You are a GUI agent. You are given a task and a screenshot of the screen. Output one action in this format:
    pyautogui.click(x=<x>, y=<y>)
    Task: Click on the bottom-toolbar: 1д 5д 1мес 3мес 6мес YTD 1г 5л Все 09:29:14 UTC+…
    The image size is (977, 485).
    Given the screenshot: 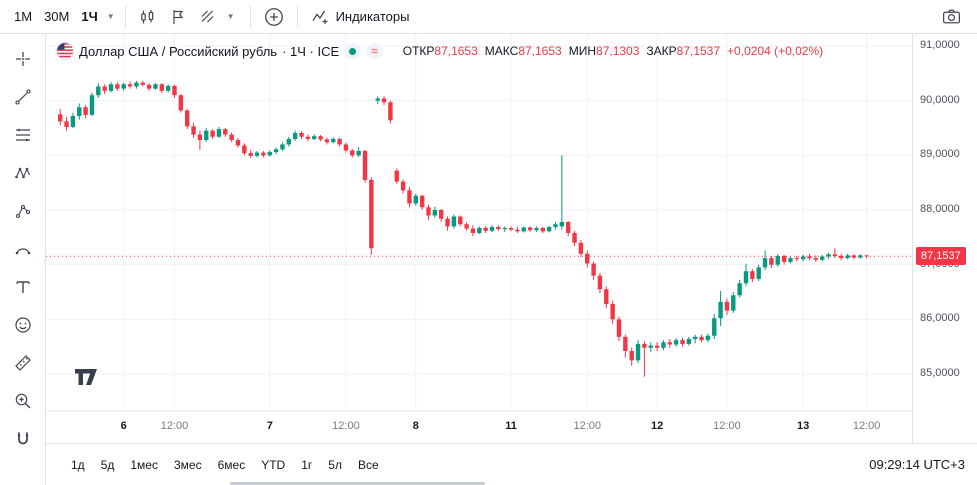 What is the action you would take?
    pyautogui.click(x=511, y=464)
    